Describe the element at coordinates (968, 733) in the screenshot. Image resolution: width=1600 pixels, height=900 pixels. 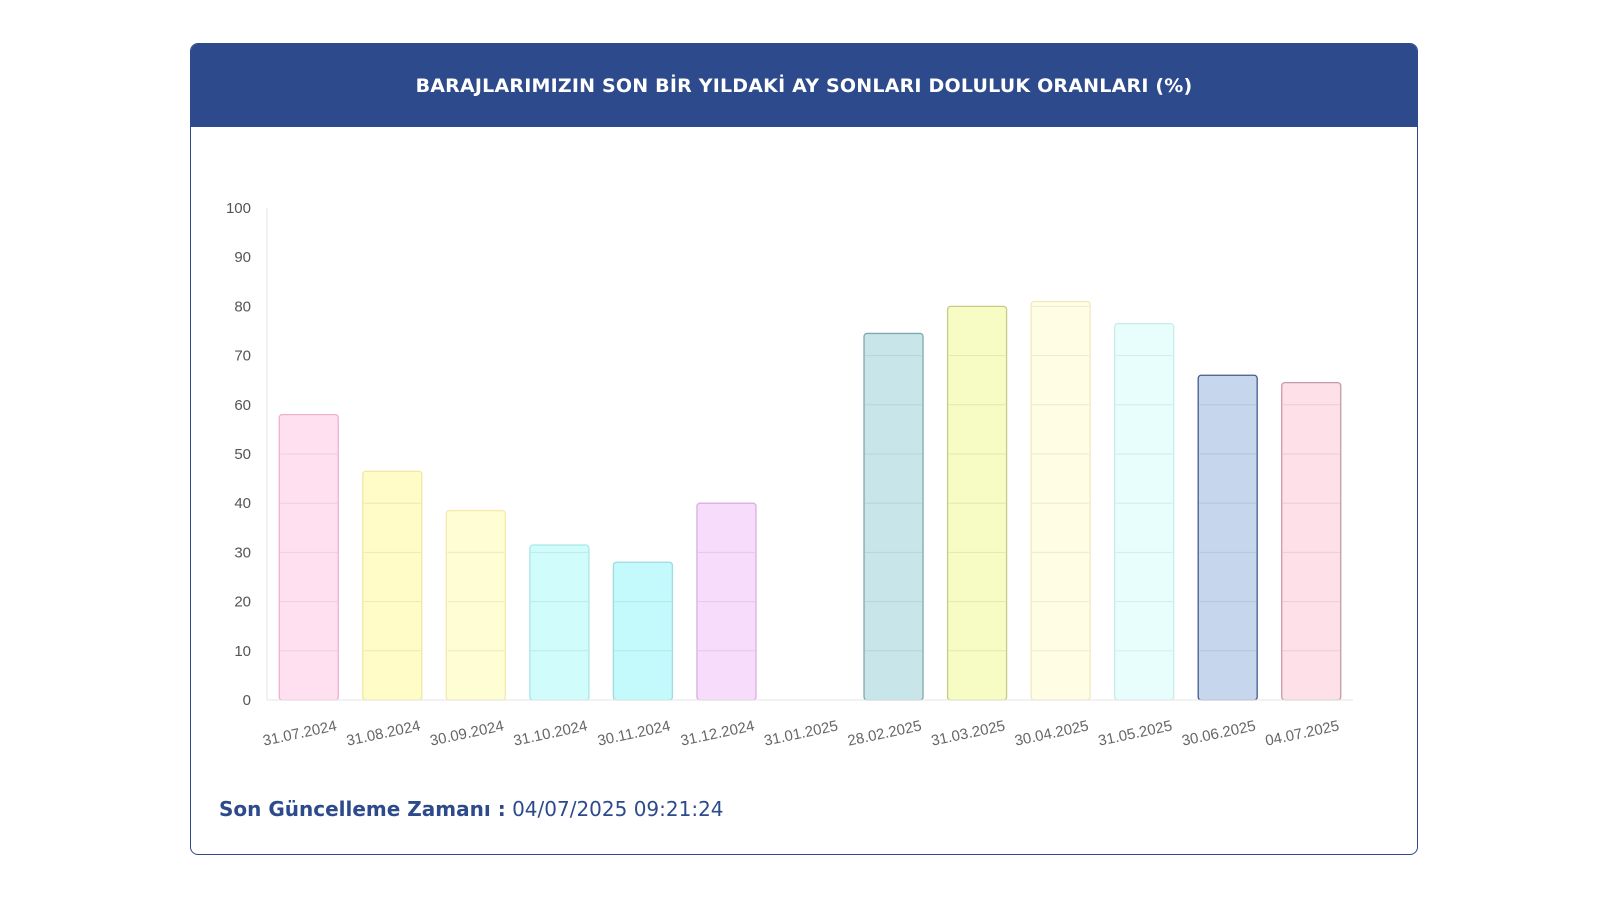
I see `x-tick-label: 31.03.2025` at that location.